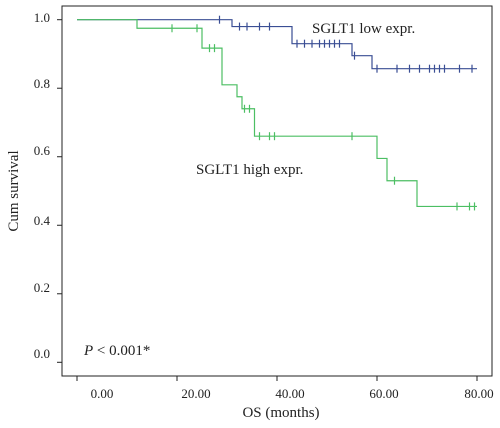 Image resolution: width=500 pixels, height=428 pixels. I want to click on x-tick-label-0: 0.00, so click(102, 393).